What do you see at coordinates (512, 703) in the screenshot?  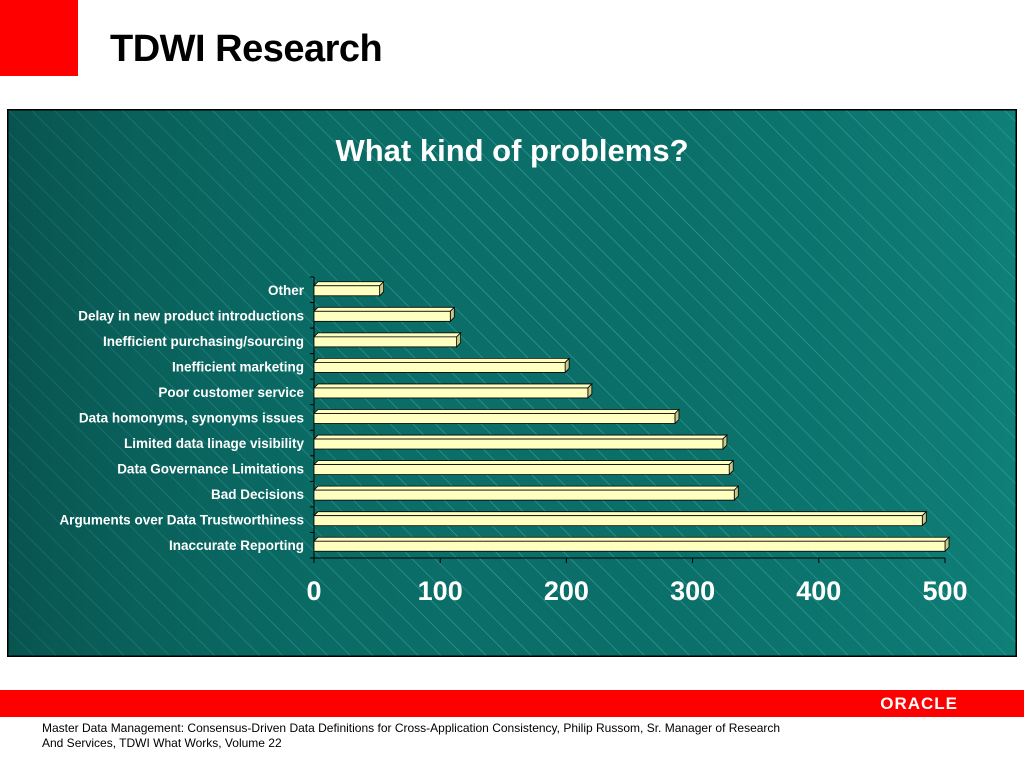 I see `bottom-red-bar` at bounding box center [512, 703].